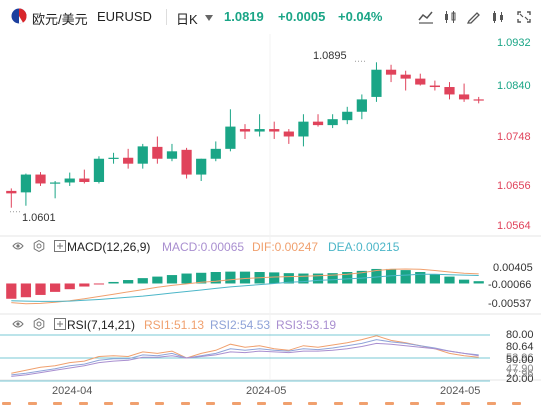 This screenshot has height=406, width=541. I want to click on rsi-axis-tick: 80.64, so click(520, 347).